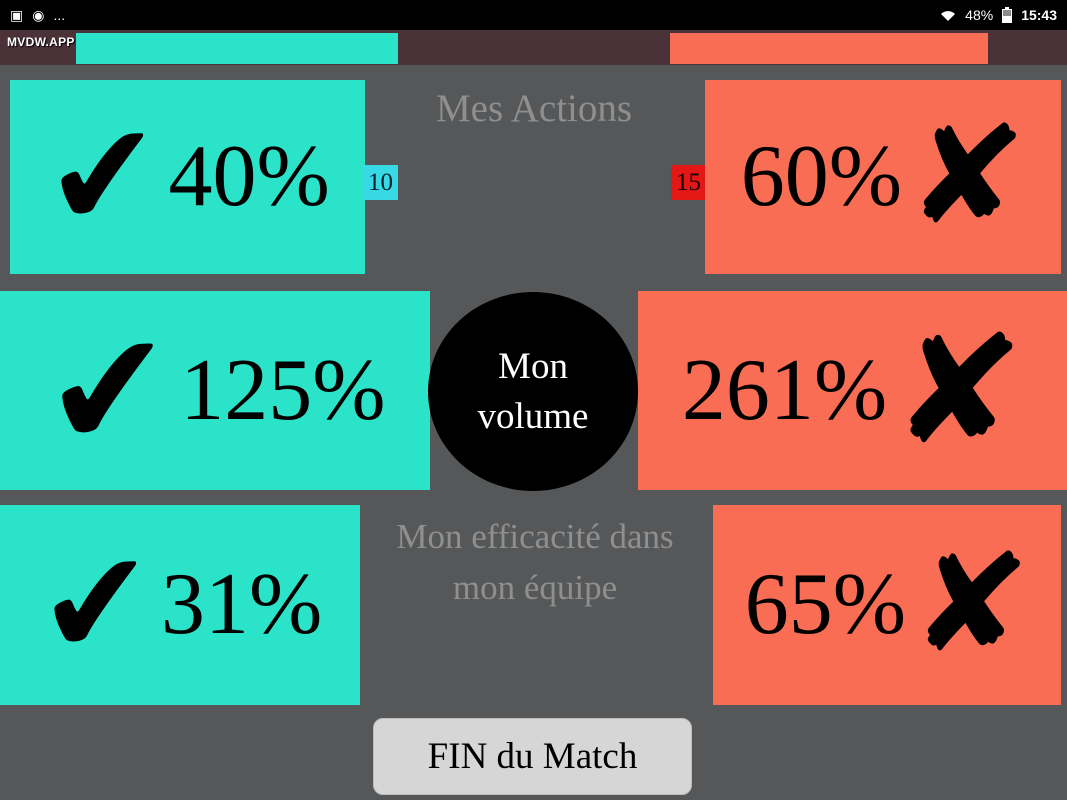 The height and width of the screenshot is (800, 1067). Describe the element at coordinates (784, 390) in the screenshot. I see `negative-volume-percent: 261%` at that location.